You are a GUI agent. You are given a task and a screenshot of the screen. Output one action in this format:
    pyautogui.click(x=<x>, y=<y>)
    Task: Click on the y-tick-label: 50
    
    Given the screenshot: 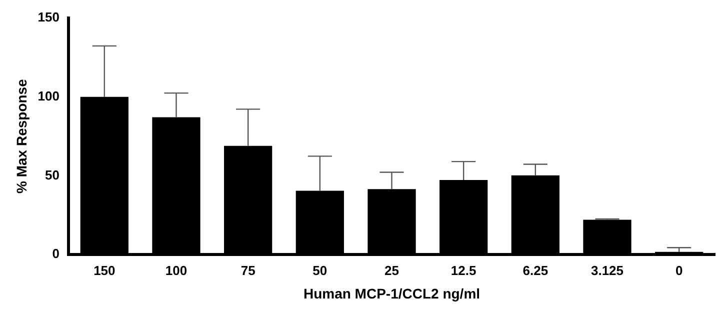 What is the action you would take?
    pyautogui.click(x=52, y=174)
    